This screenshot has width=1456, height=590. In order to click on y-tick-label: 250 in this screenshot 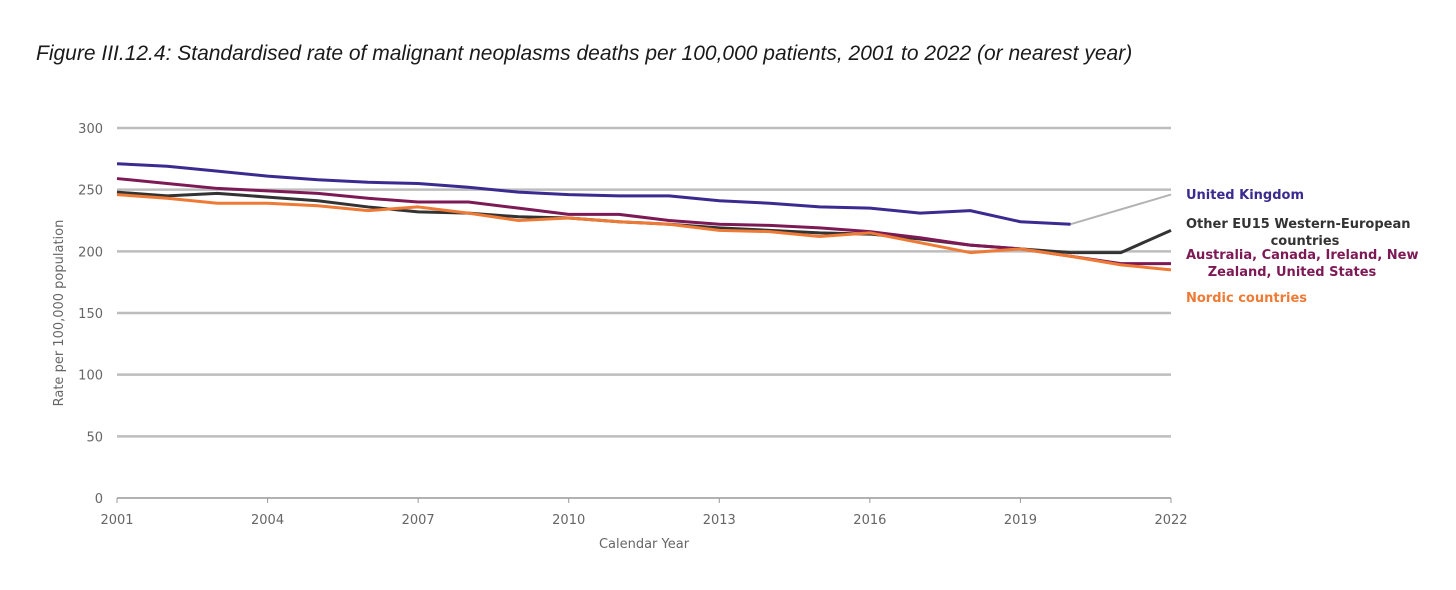, I will do `click(90, 191)`.